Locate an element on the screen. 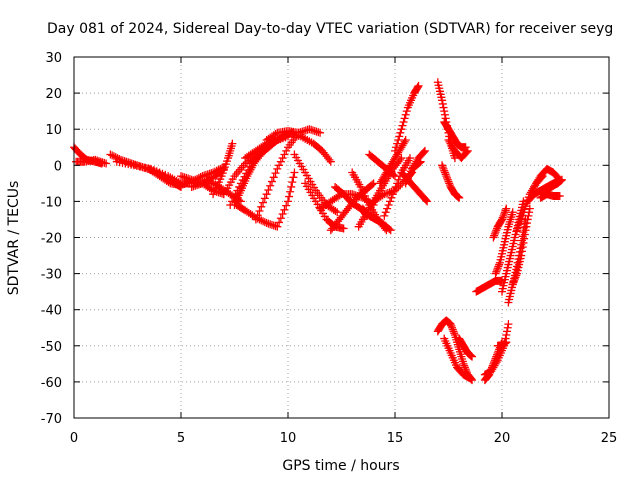  y-tick-label: -60 is located at coordinates (51, 383).